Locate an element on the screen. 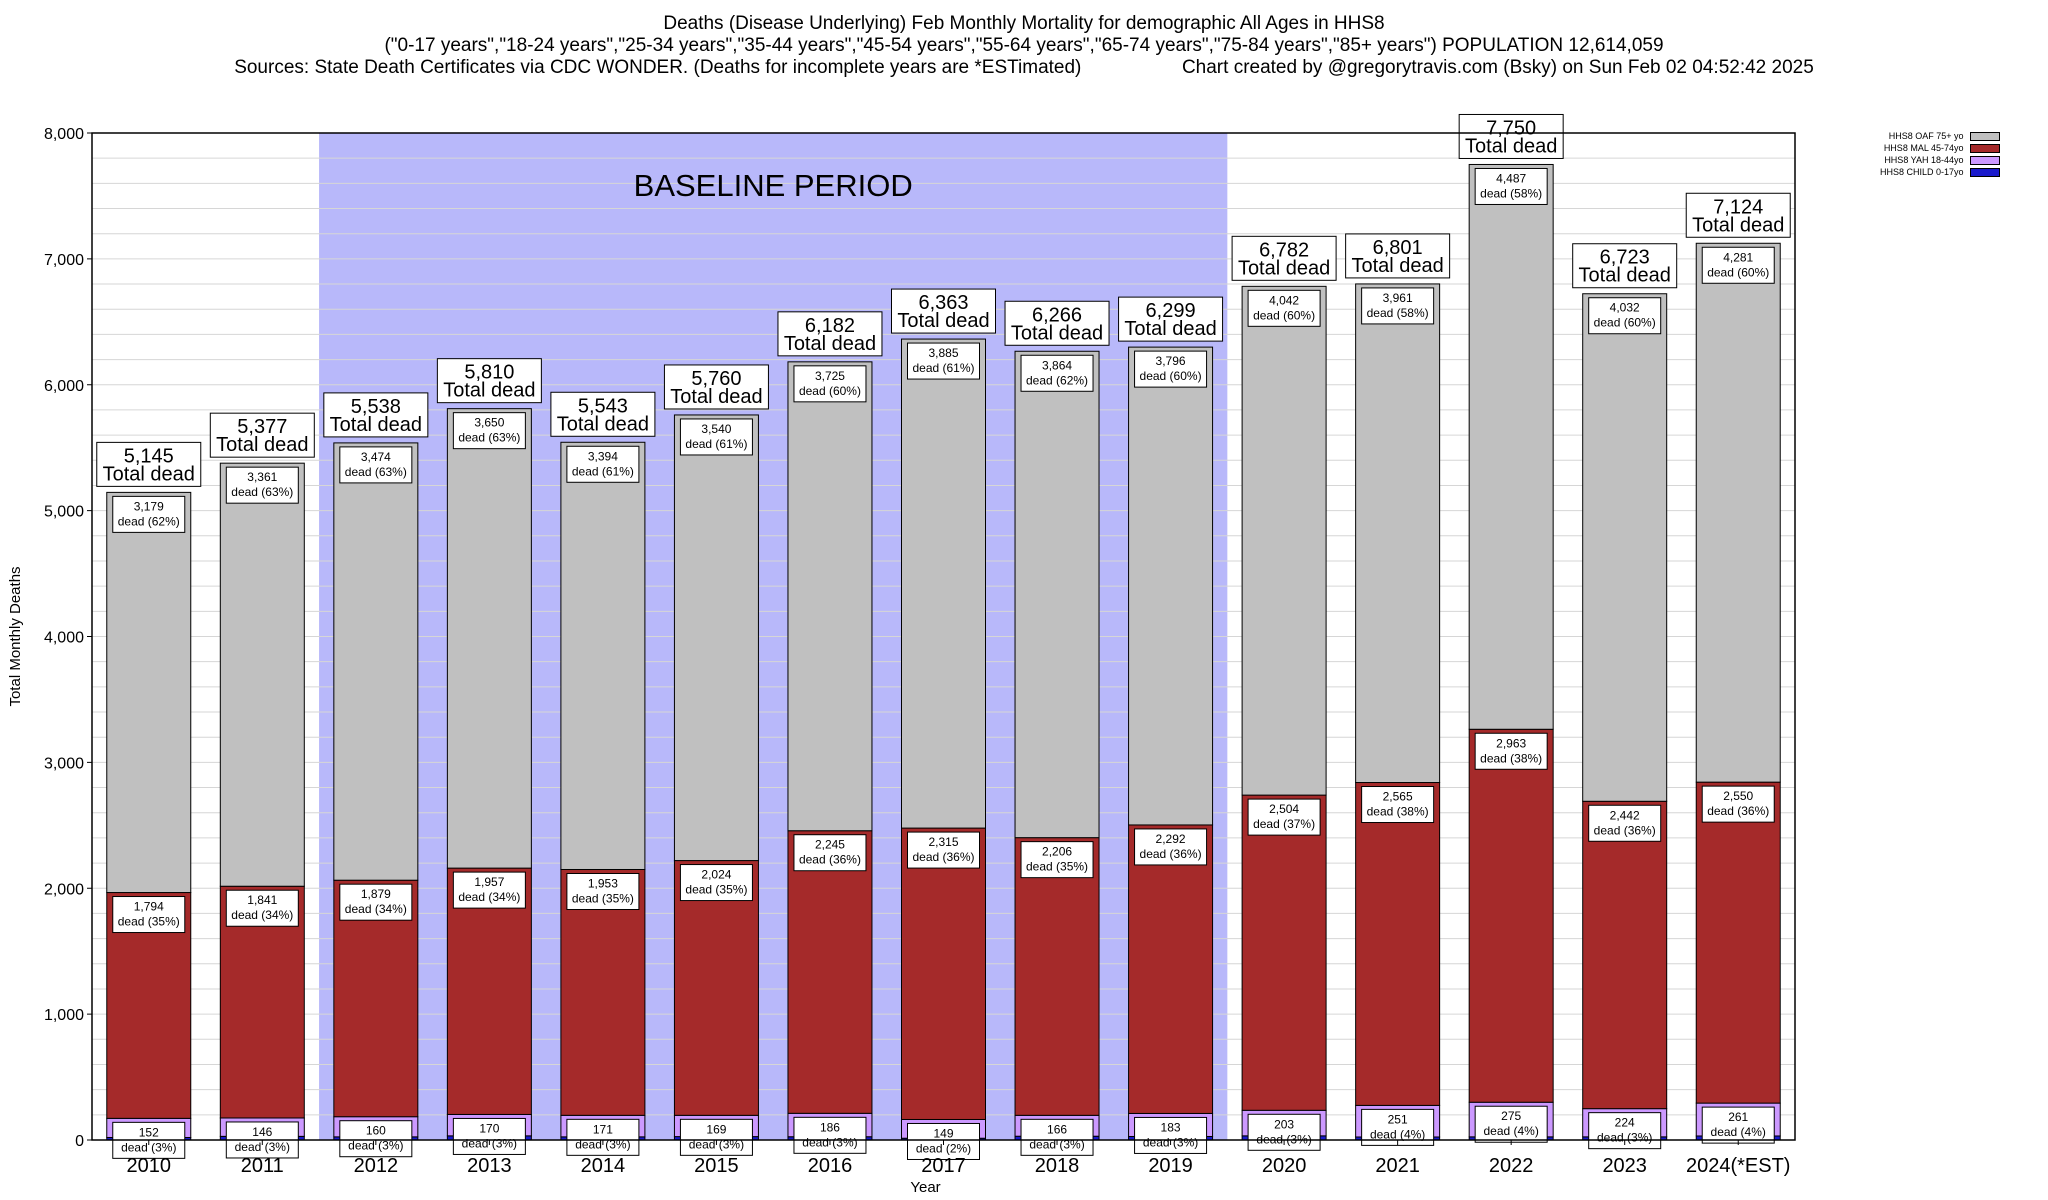 This screenshot has height=1200, width=2048. segment-value-label: 3,179 is located at coordinates (149, 506).